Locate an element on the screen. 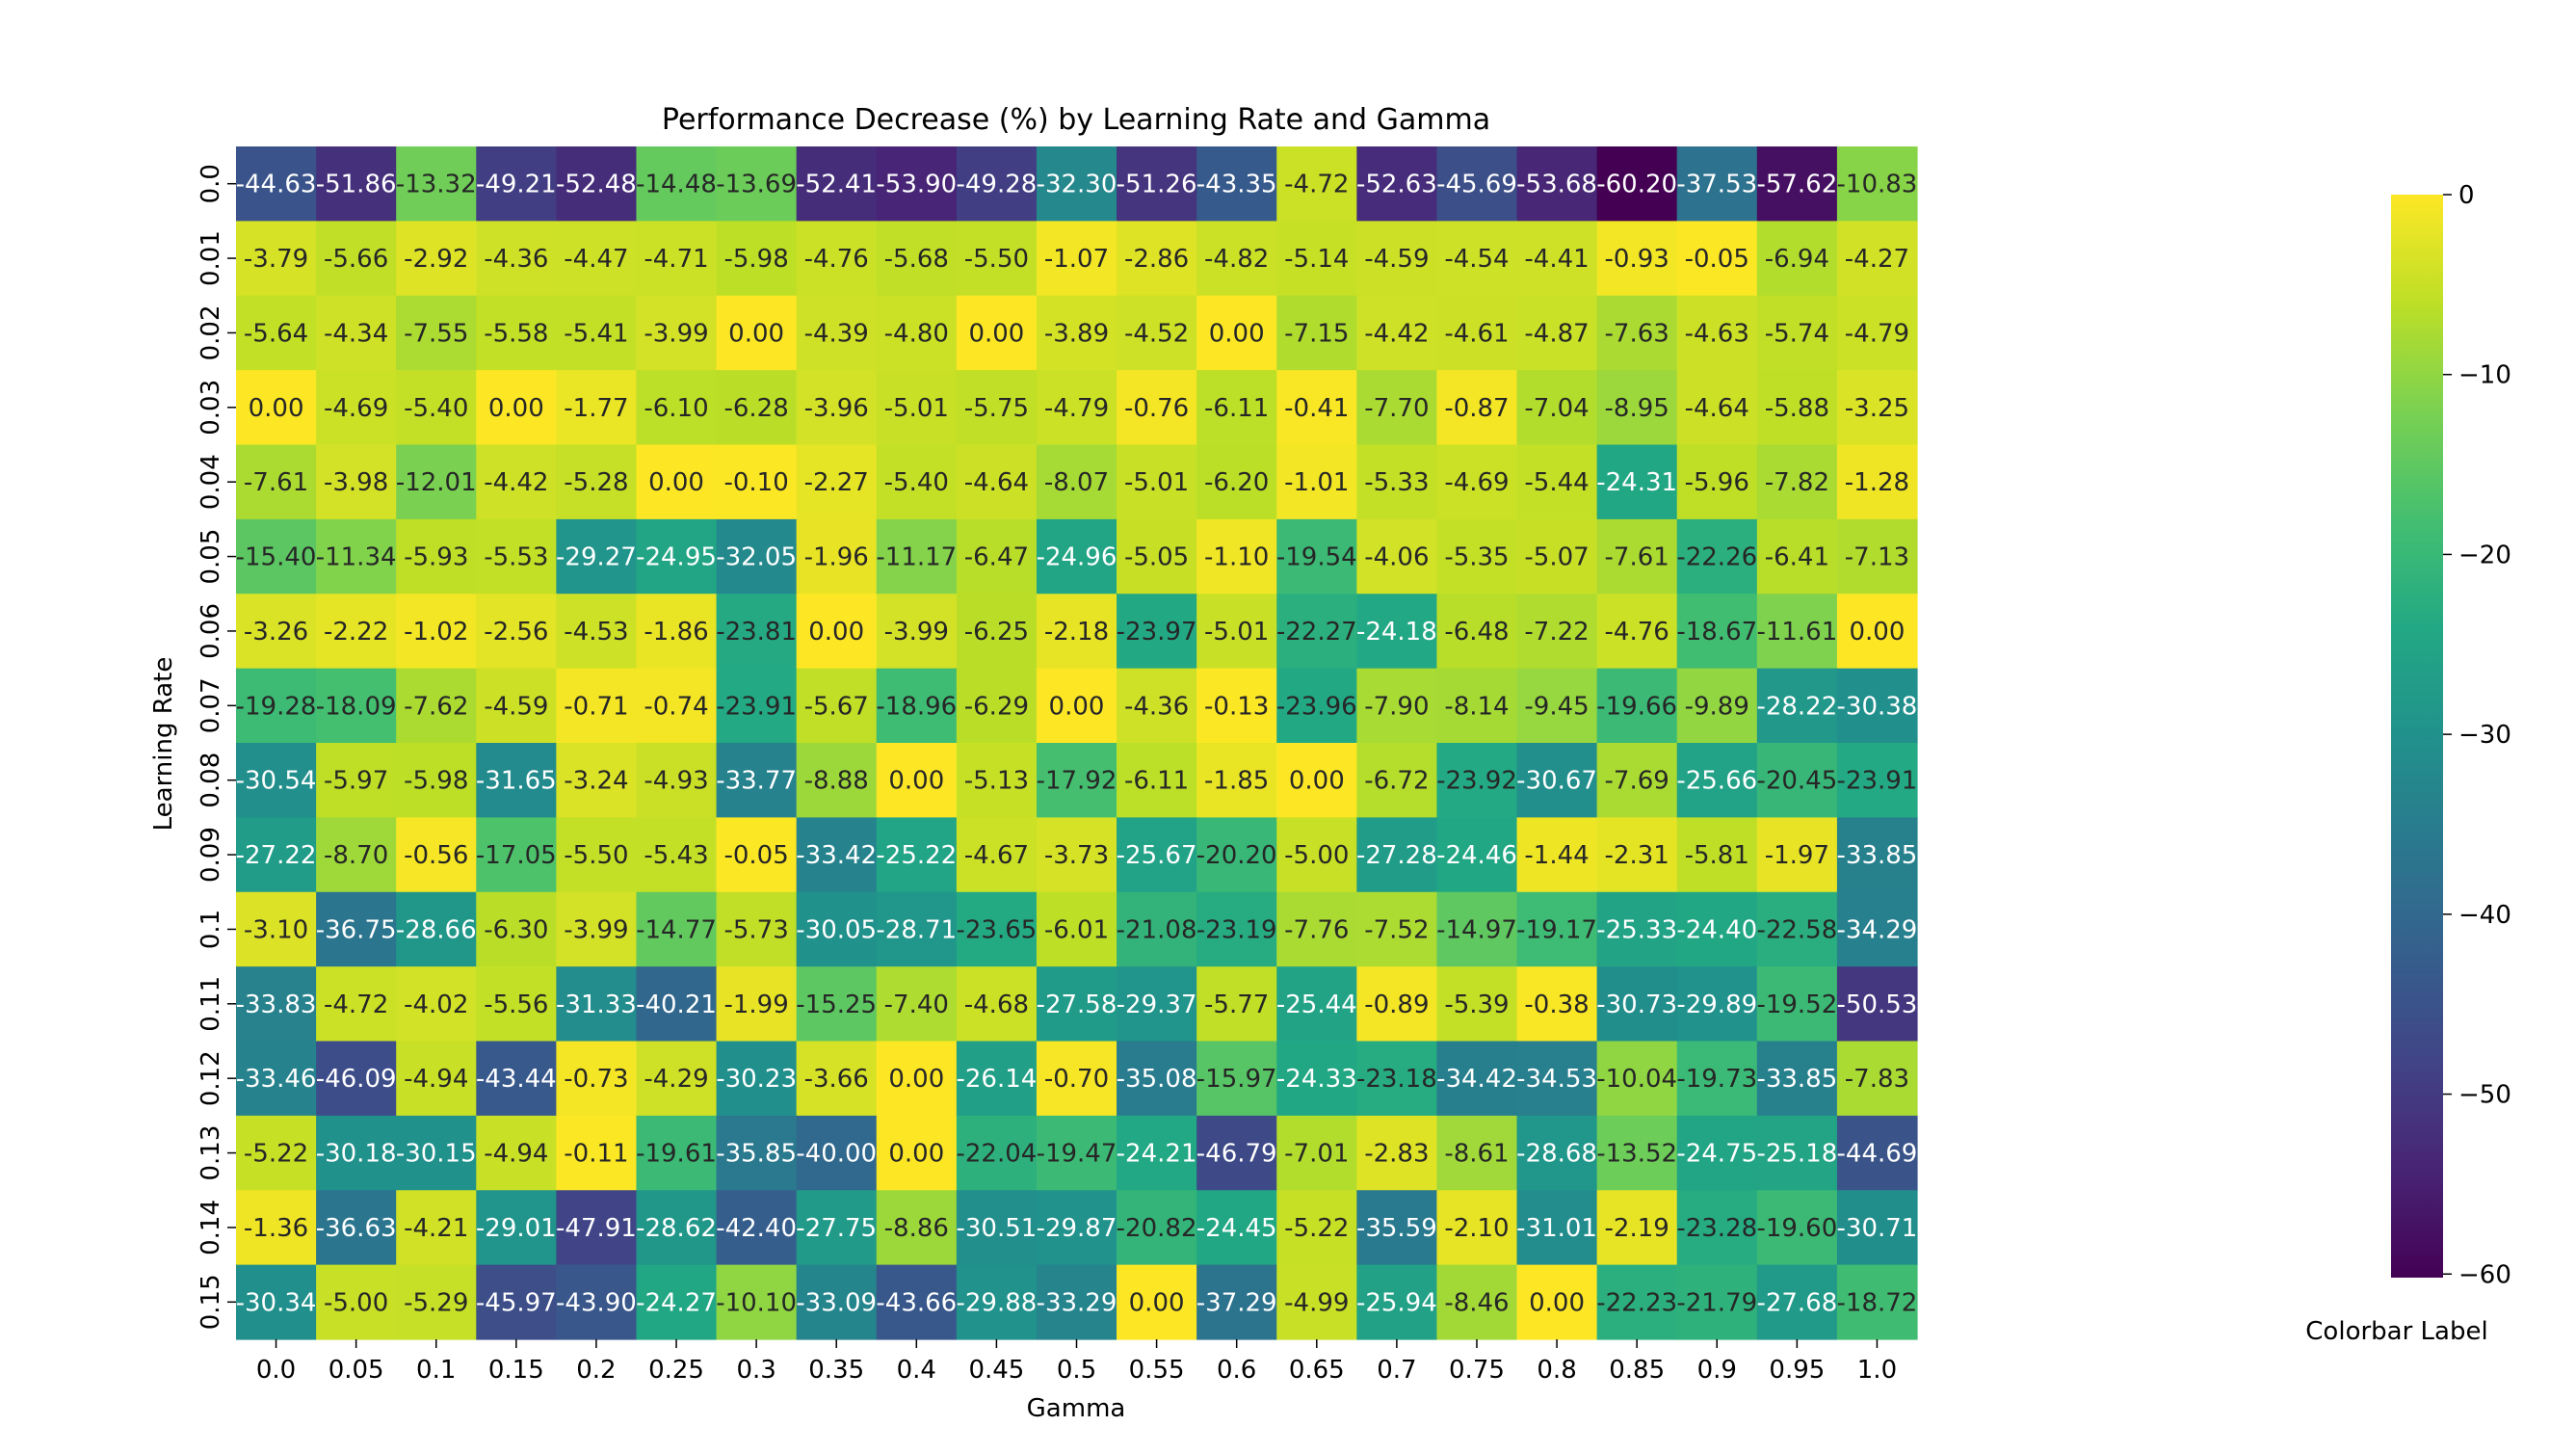 The height and width of the screenshot is (1453, 2576). cell-value-label: -10.10 is located at coordinates (756, 1303).